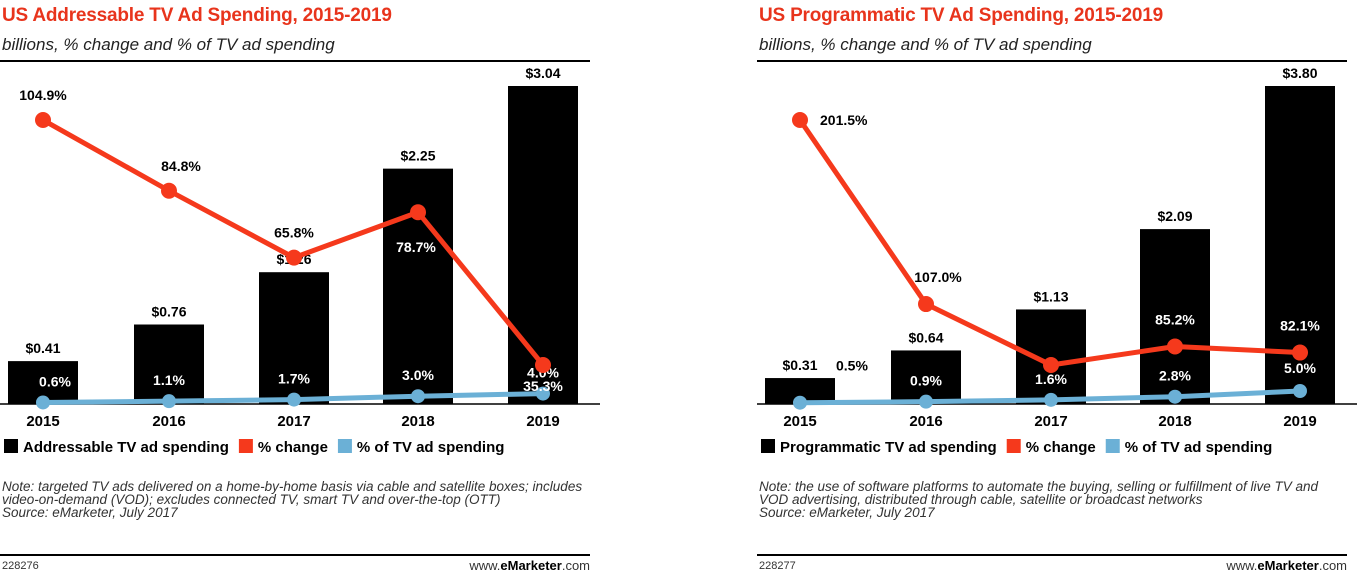 This screenshot has width=1357, height=578. Describe the element at coordinates (938, 277) in the screenshot. I see `change-label-2016: 107.0%` at that location.